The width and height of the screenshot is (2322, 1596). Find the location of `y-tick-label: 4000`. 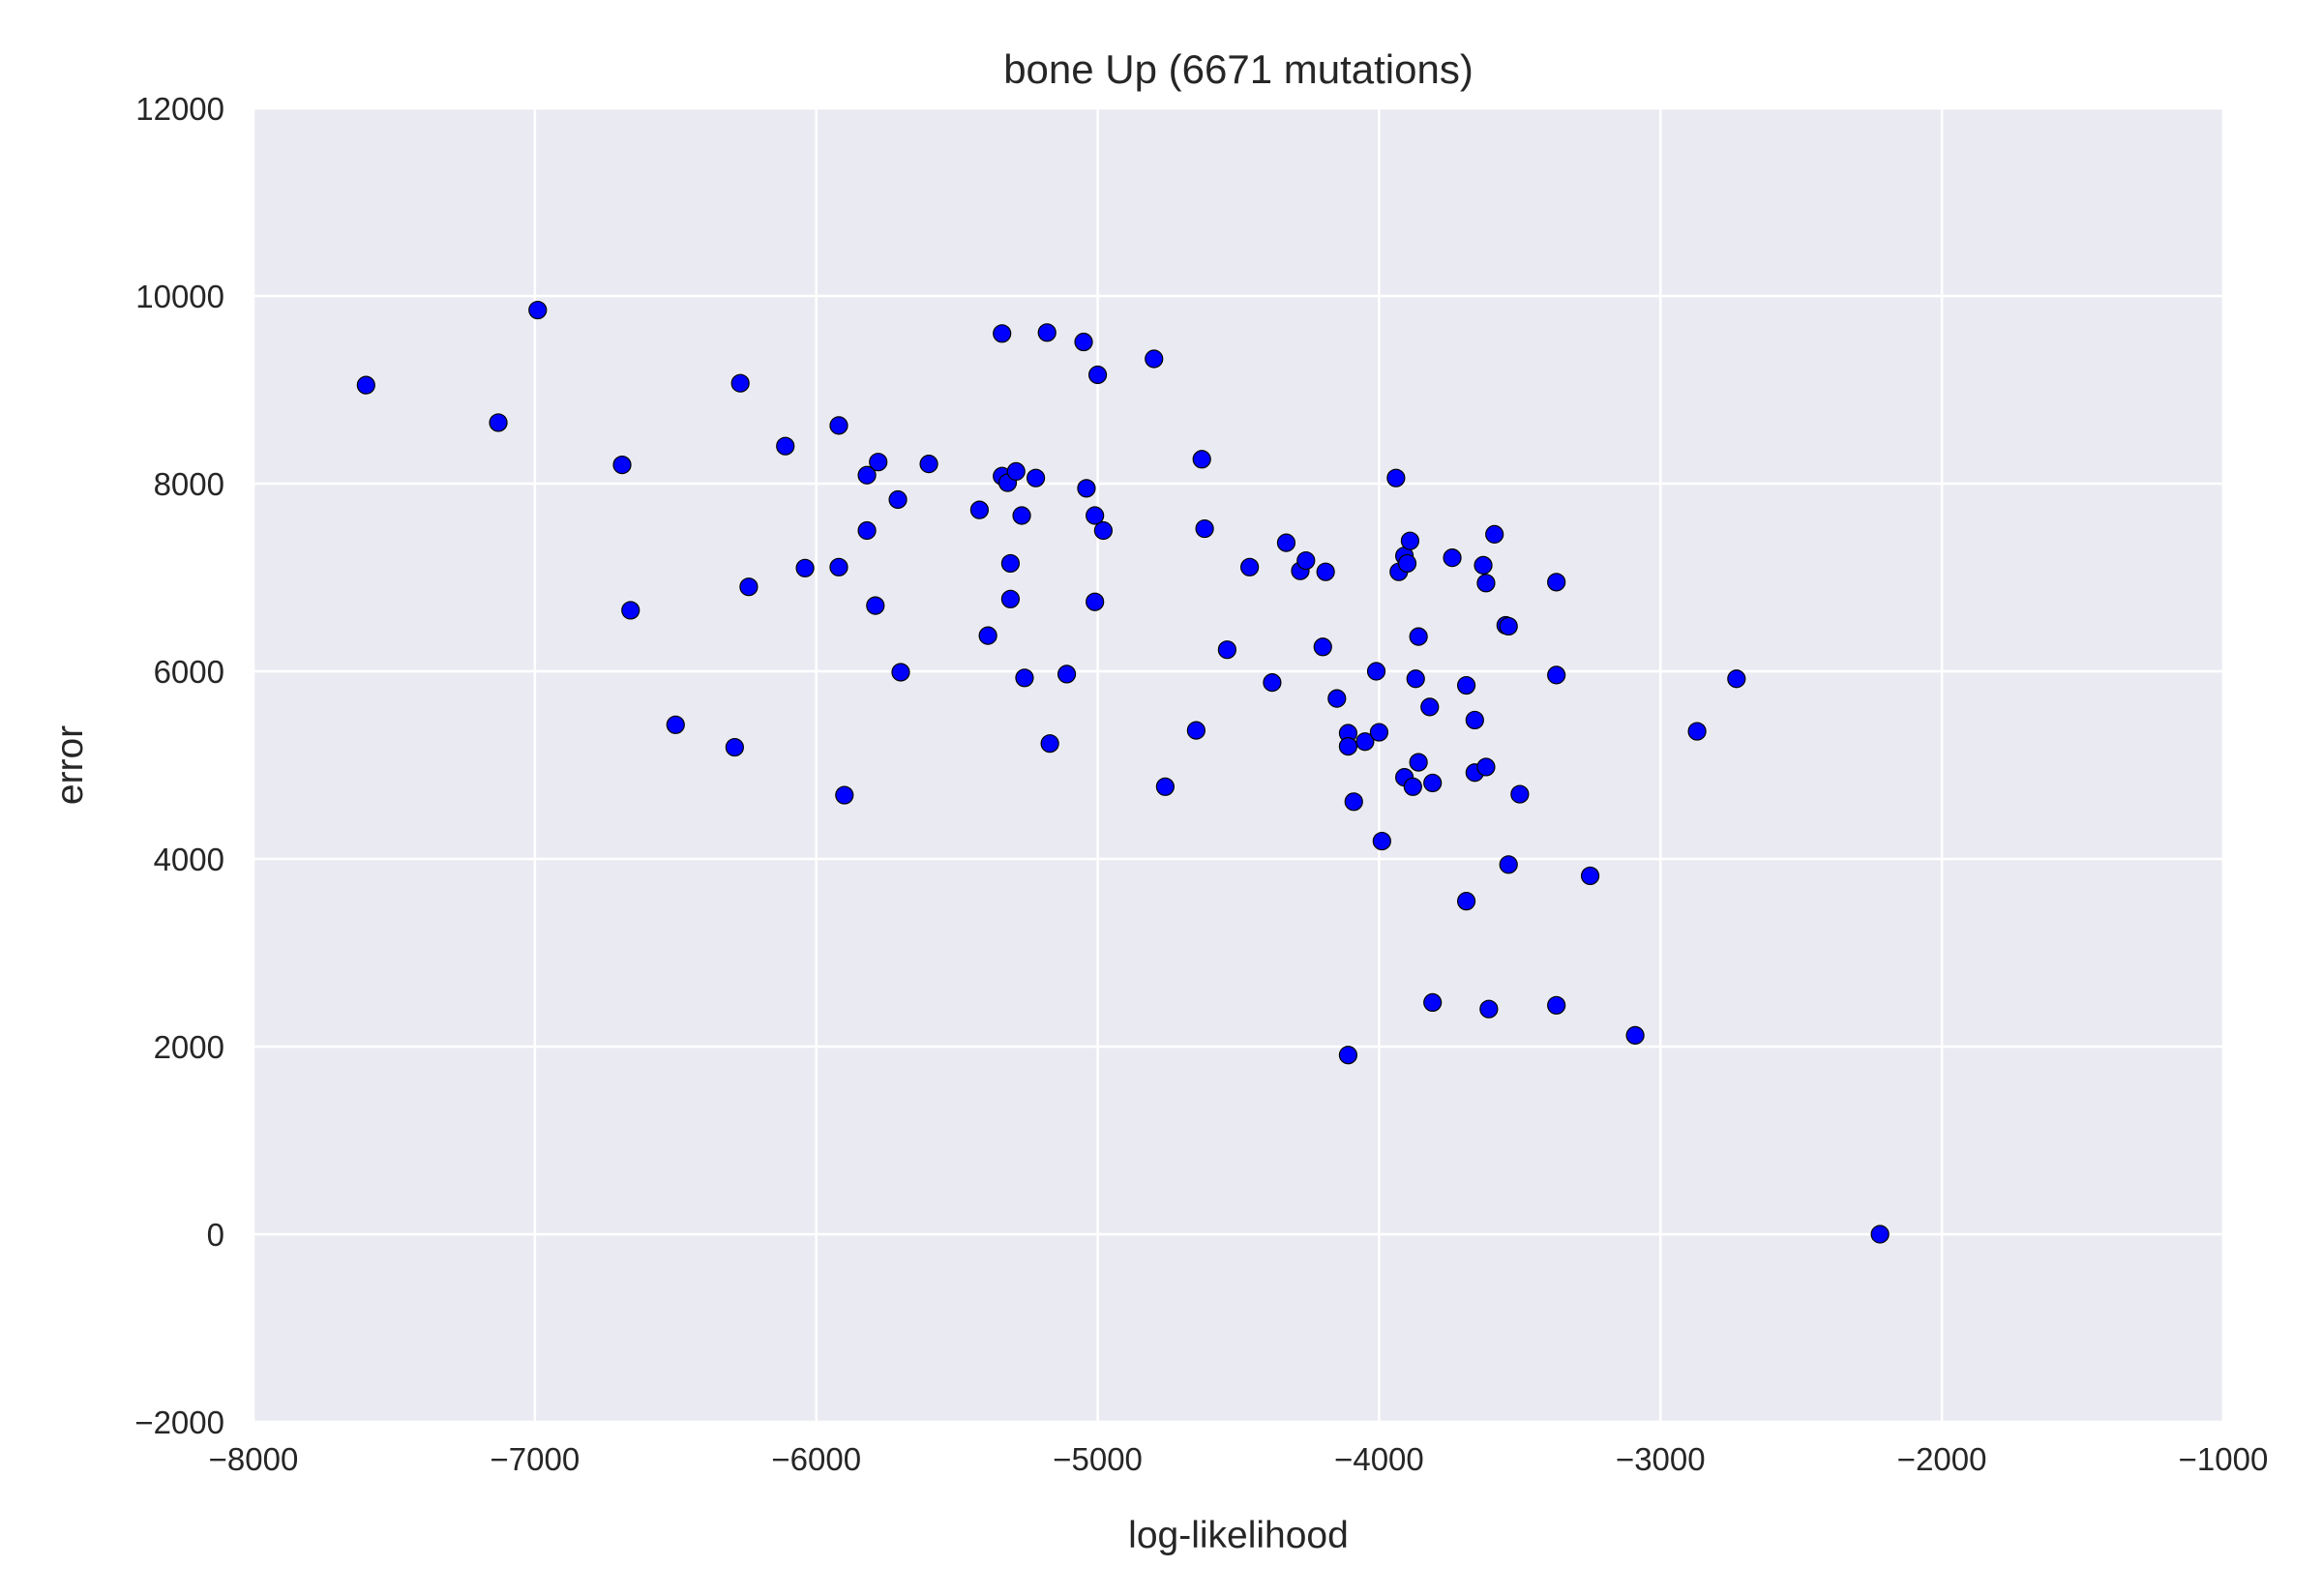

y-tick-label: 4000 is located at coordinates (189, 859).